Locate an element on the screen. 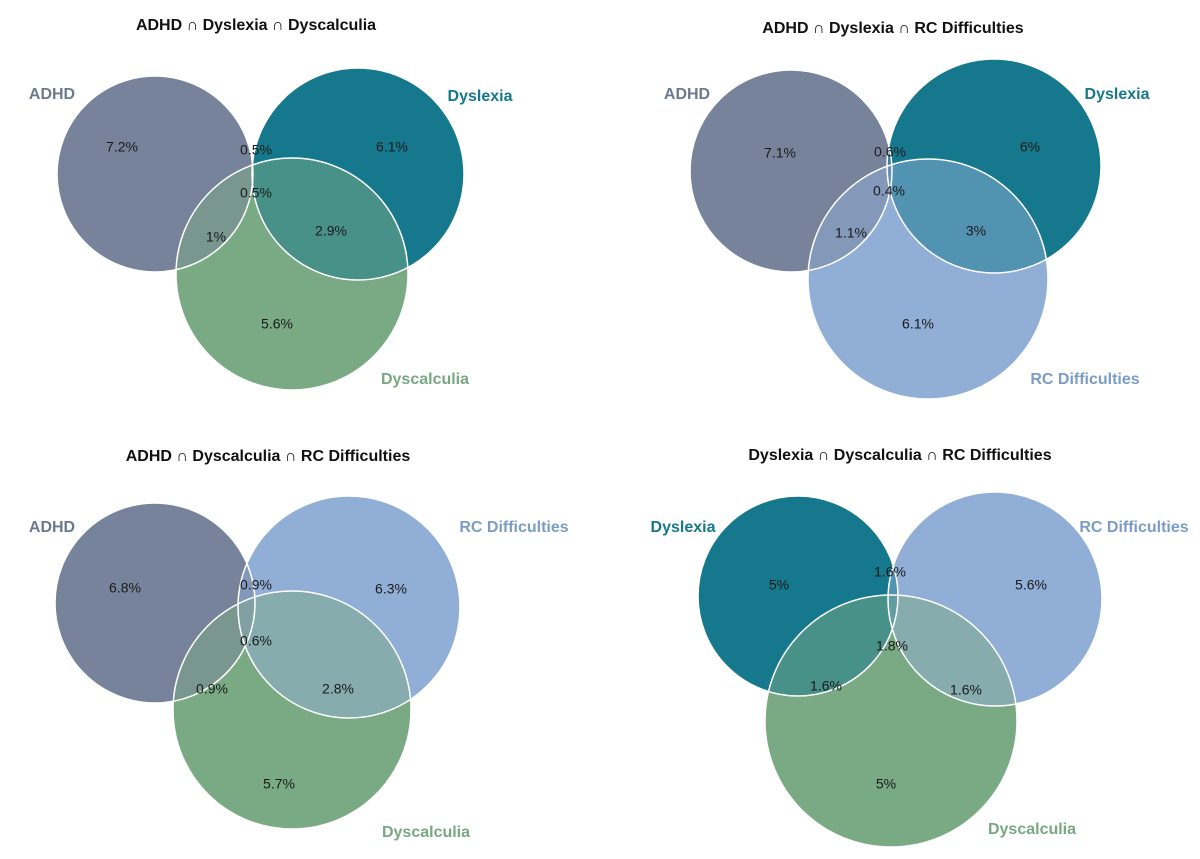 The height and width of the screenshot is (859, 1200). region-value-ab: 0.9% is located at coordinates (256, 585).